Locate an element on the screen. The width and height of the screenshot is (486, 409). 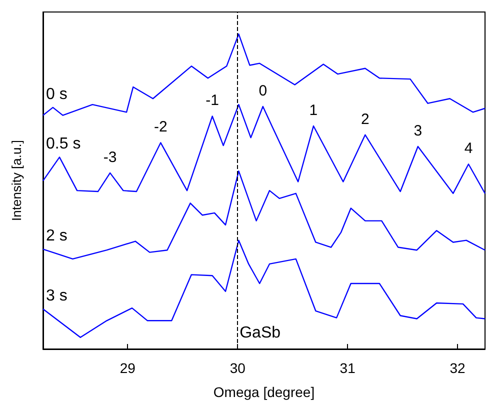
annotation: 0 is located at coordinates (263, 91).